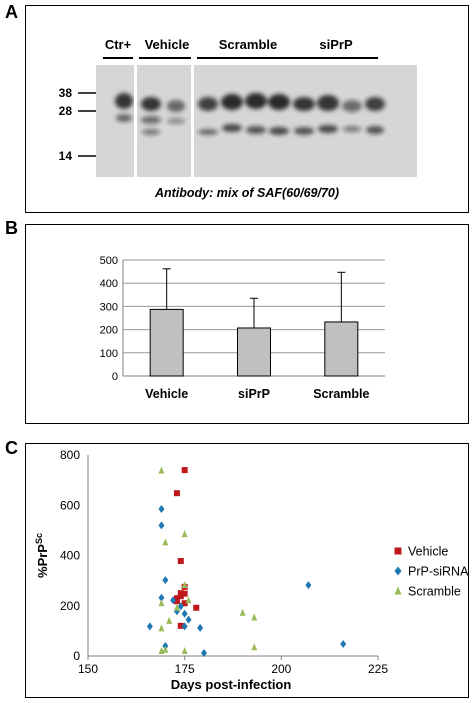  I want to click on x-category-label: Vehicle, so click(166, 394).